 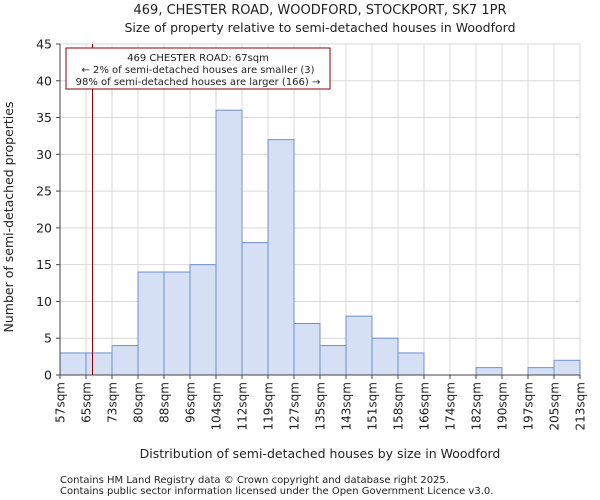 I want to click on x-tick-label-182sqm: 182sqm, so click(x=477, y=406).